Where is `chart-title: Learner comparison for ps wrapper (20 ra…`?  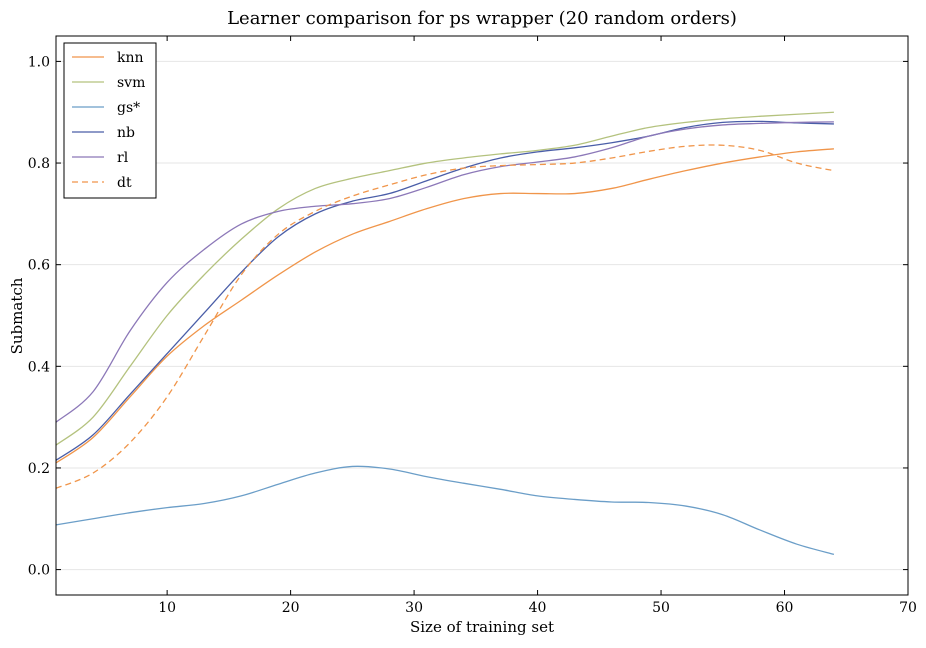 chart-title: Learner comparison for ps wrapper (20 ra… is located at coordinates (482, 18).